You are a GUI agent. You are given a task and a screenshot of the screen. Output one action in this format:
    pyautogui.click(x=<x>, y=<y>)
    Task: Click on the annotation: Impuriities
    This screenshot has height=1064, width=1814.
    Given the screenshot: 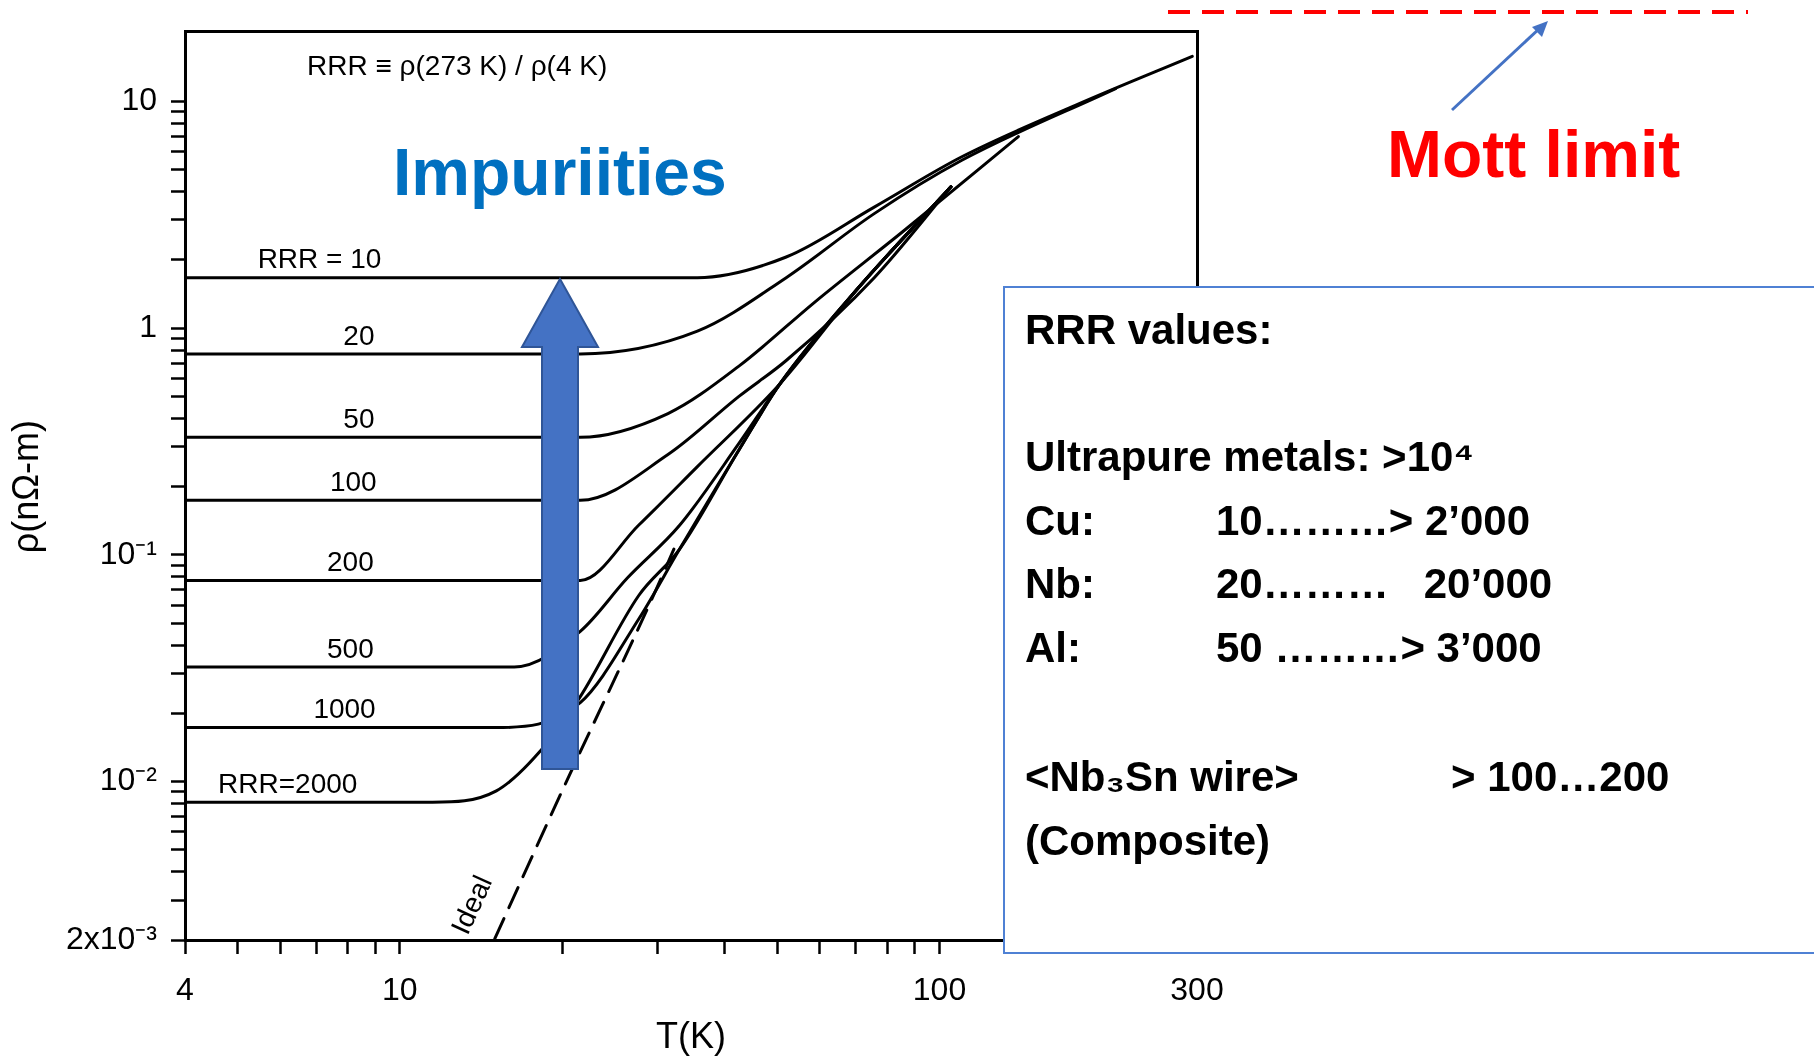 What is the action you would take?
    pyautogui.click(x=560, y=172)
    